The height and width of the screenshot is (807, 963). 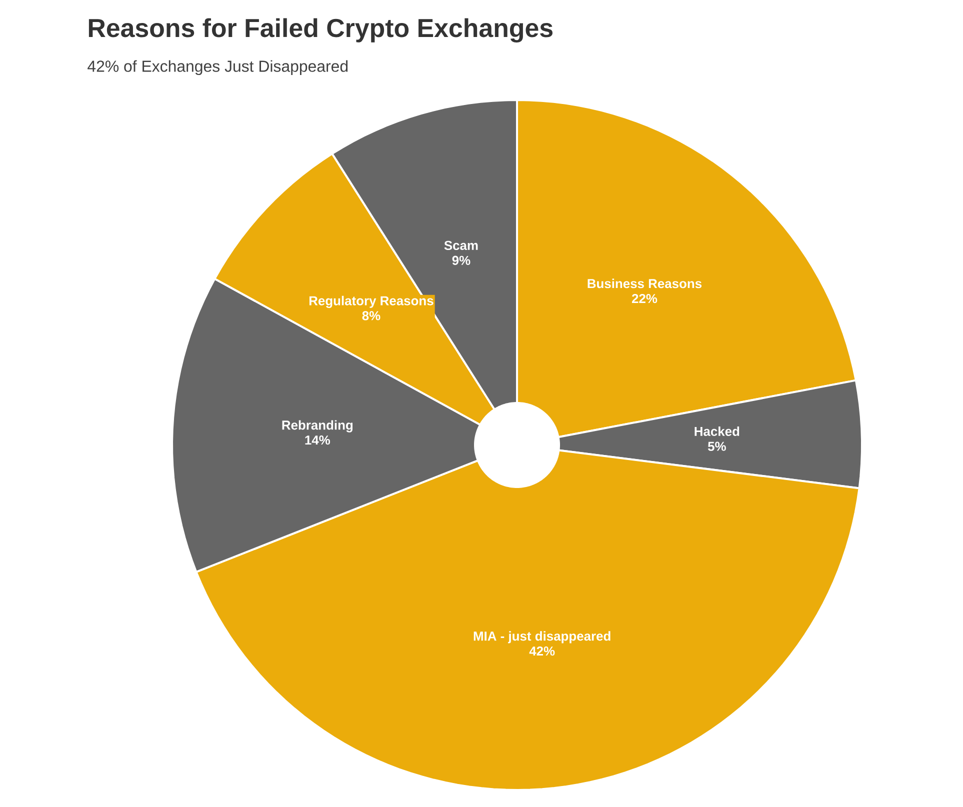 I want to click on slice-label: Business Reasons, so click(x=645, y=283).